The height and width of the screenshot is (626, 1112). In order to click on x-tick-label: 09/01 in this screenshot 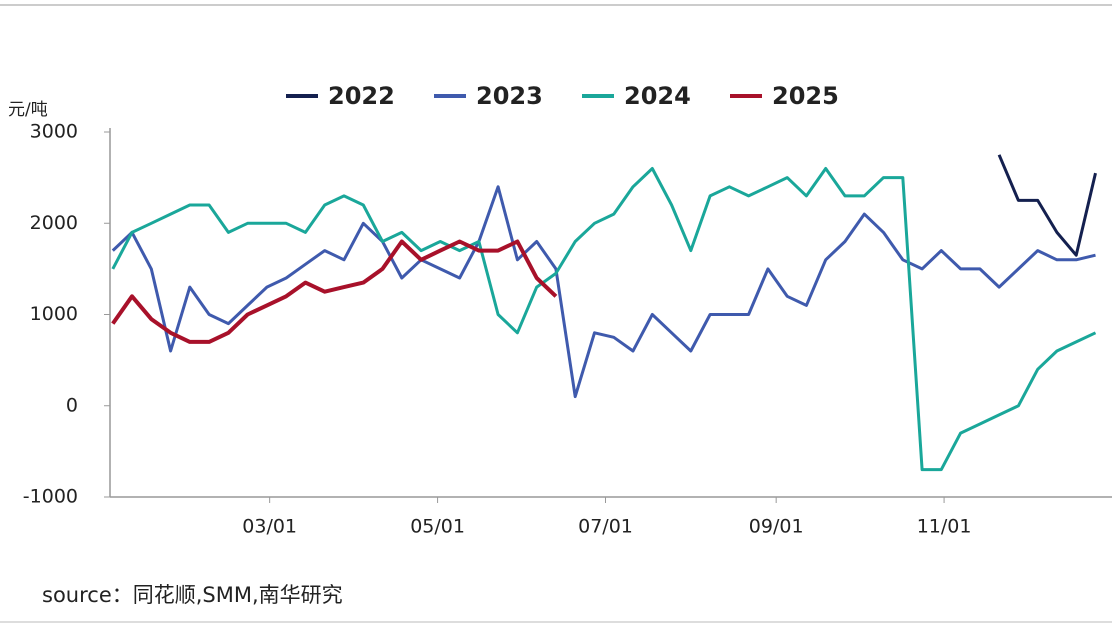, I will do `click(776, 527)`.